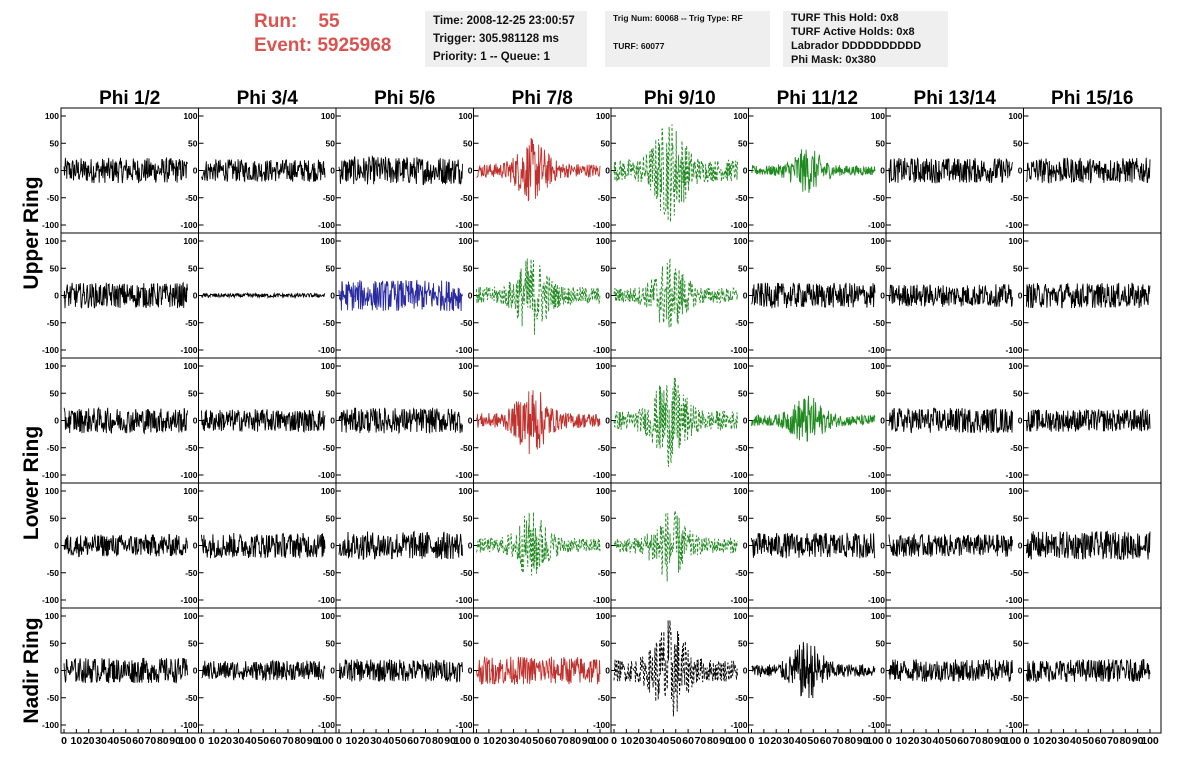 Image resolution: width=1196 pixels, height=772 pixels. Describe the element at coordinates (120, 295) in the screenshot. I see `panel-r2-c1: 100 50 0 -50 -100` at that location.